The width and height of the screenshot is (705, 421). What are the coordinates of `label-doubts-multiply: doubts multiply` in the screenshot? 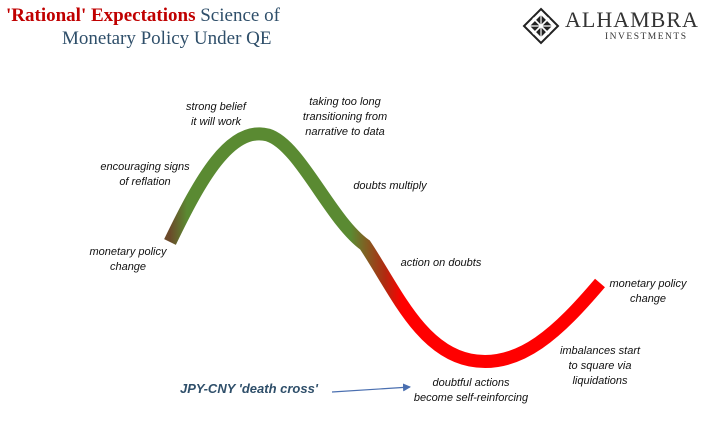 It's located at (390, 186).